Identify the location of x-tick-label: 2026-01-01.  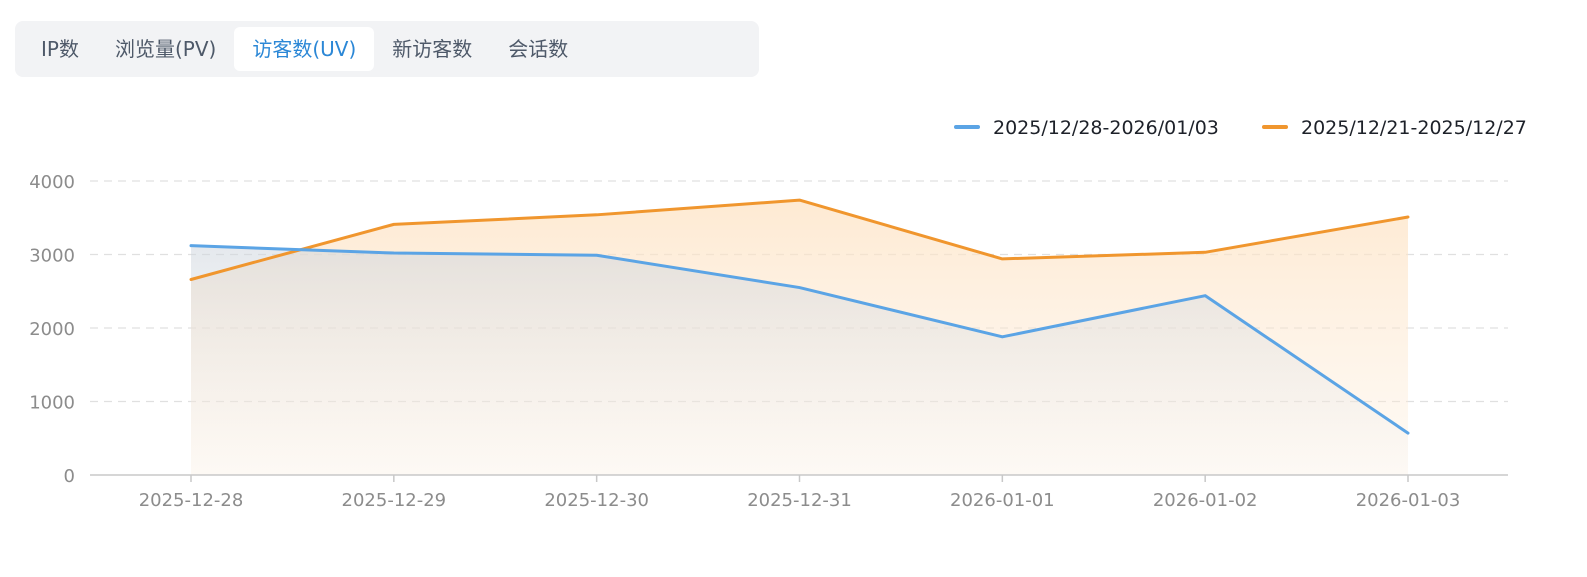
(1002, 500).